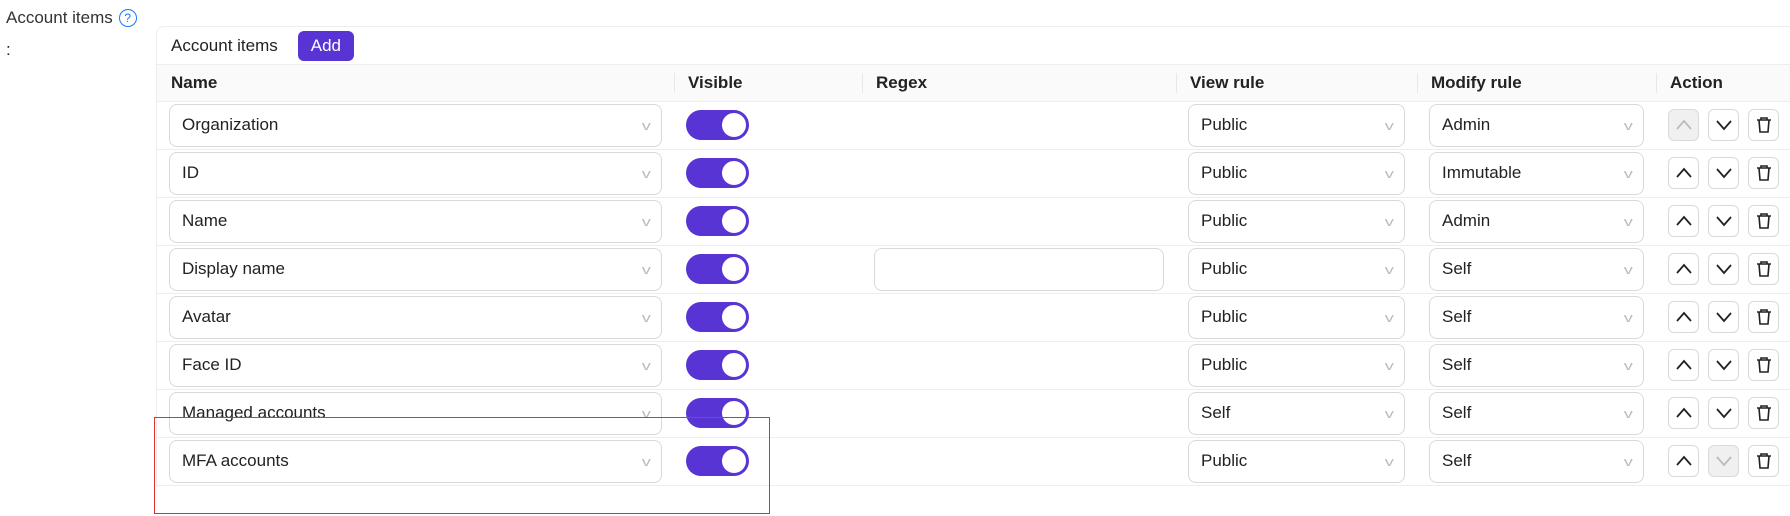 The width and height of the screenshot is (1790, 516). I want to click on column-header: Action, so click(1723, 83).